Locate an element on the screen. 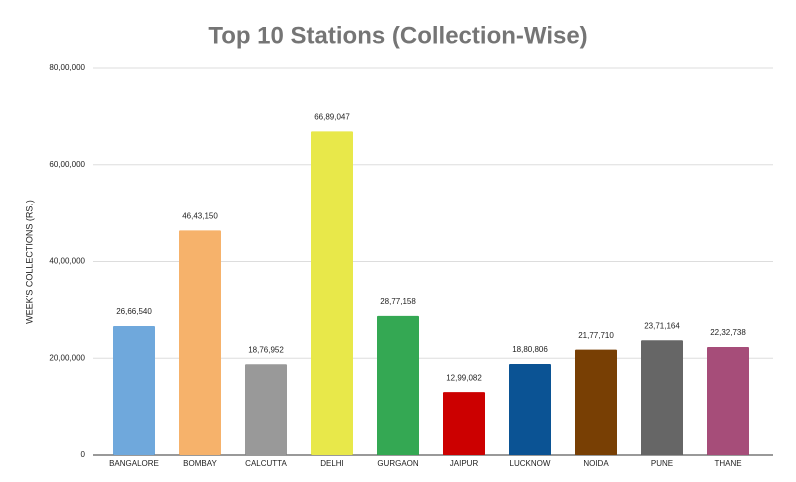 Image resolution: width=796 pixels, height=482 pixels. x-tick-label: LUCKNOW is located at coordinates (530, 463).